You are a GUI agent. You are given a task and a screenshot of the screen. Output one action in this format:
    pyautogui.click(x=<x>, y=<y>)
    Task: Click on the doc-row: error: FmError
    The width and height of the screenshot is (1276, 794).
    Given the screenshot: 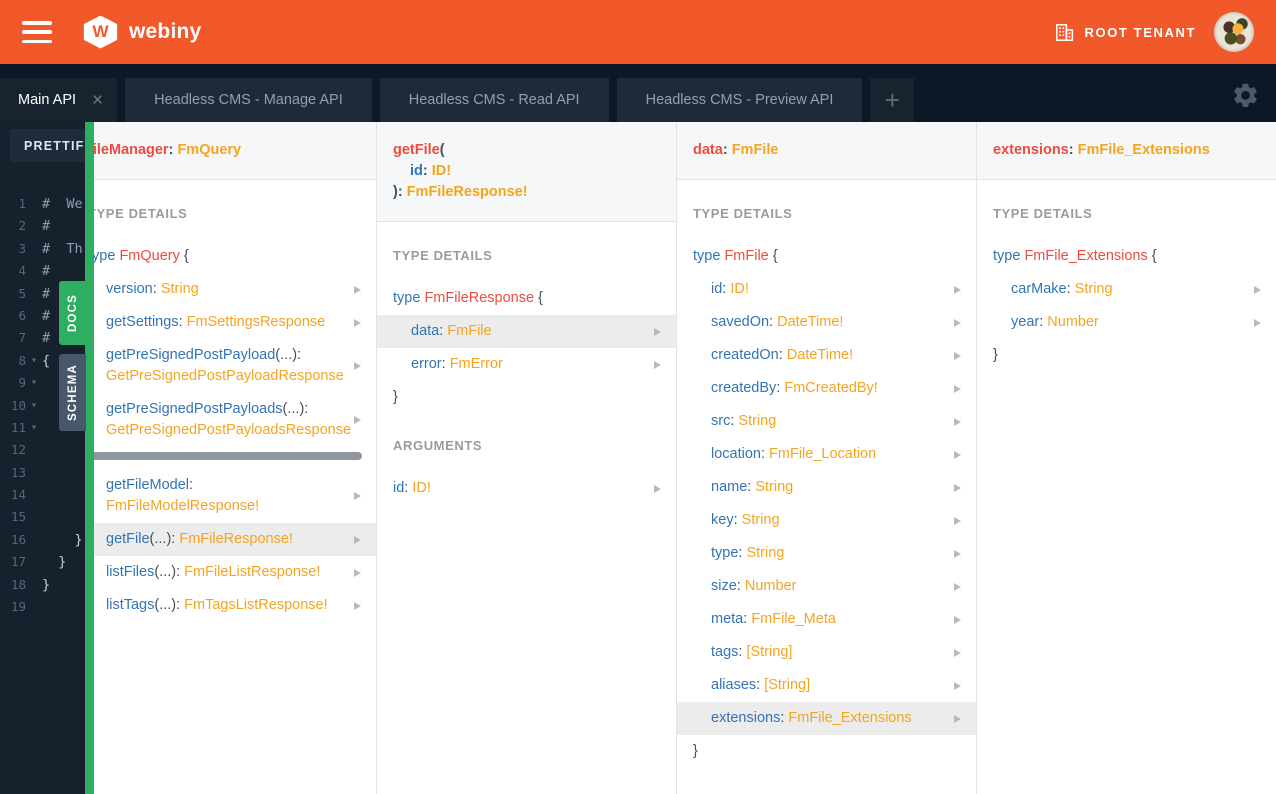 What is the action you would take?
    pyautogui.click(x=526, y=364)
    